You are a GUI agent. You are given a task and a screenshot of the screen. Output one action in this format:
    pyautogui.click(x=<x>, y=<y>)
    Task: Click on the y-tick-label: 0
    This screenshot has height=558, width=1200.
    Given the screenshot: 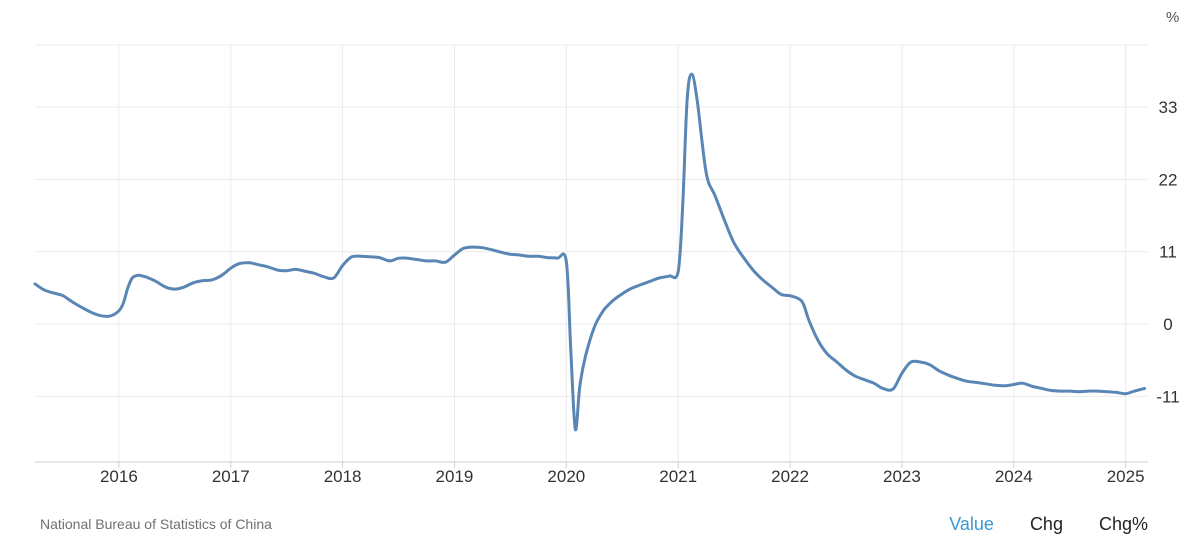 What is the action you would take?
    pyautogui.click(x=1167, y=324)
    